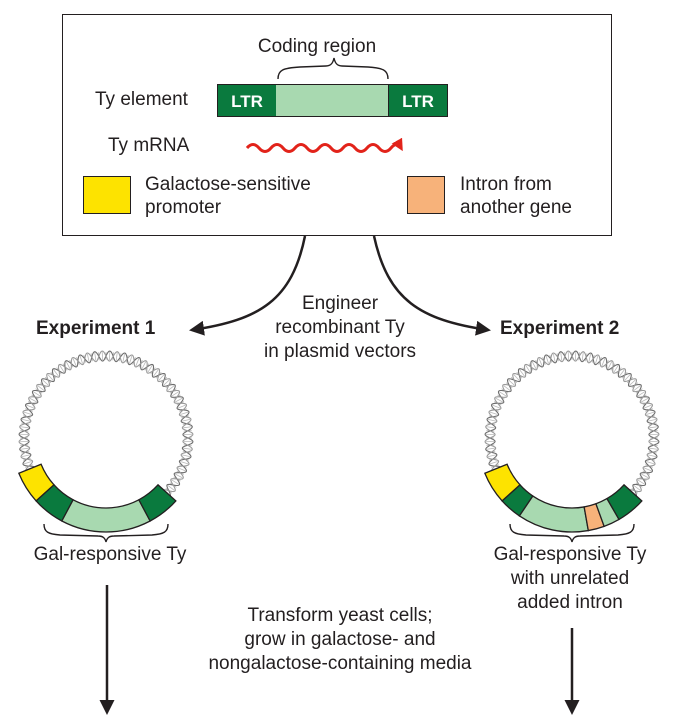 This screenshot has height=725, width=680. Describe the element at coordinates (141, 99) in the screenshot. I see `ty-element-label: Ty element` at that location.